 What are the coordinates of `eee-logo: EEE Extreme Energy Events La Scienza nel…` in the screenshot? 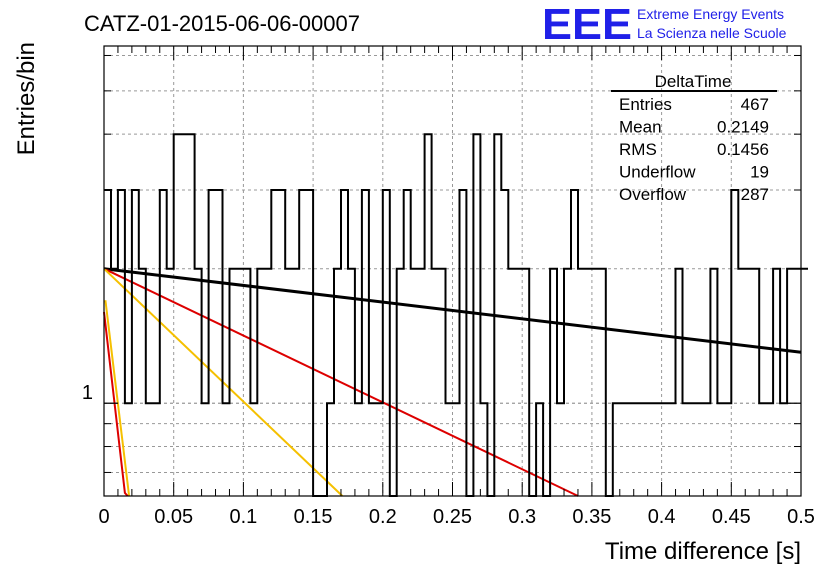 It's located at (664, 24).